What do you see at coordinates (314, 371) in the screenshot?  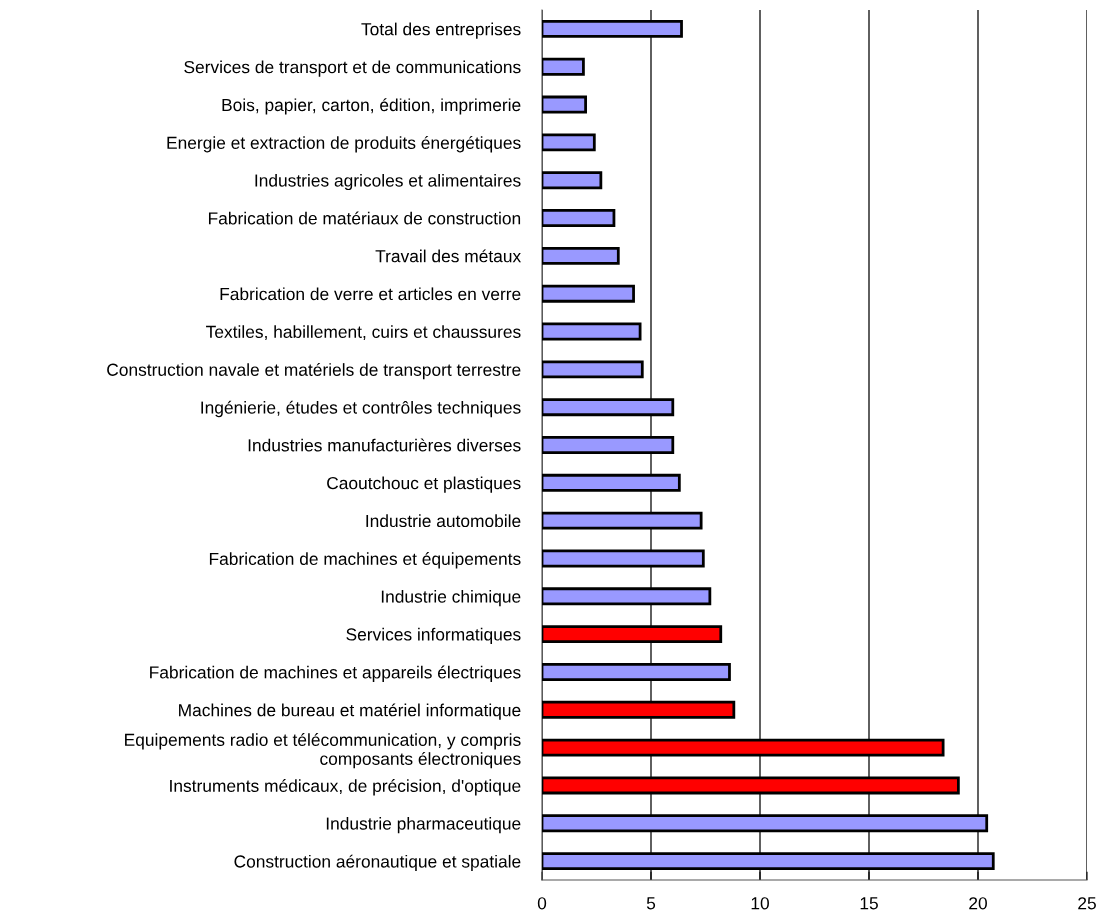 I see `y-tick-label: Construction navale et matériels de transport terrestre` at bounding box center [314, 371].